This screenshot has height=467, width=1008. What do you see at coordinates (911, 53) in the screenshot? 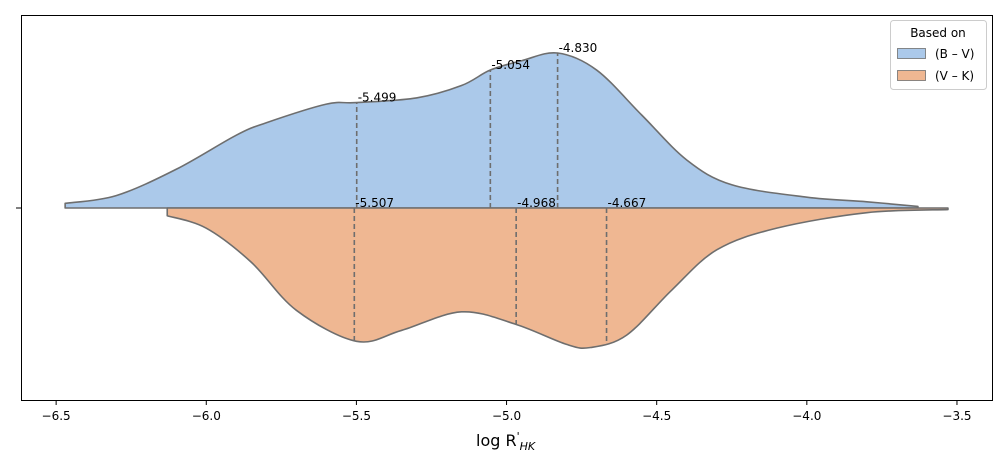
I see `legend-swatch-bv` at bounding box center [911, 53].